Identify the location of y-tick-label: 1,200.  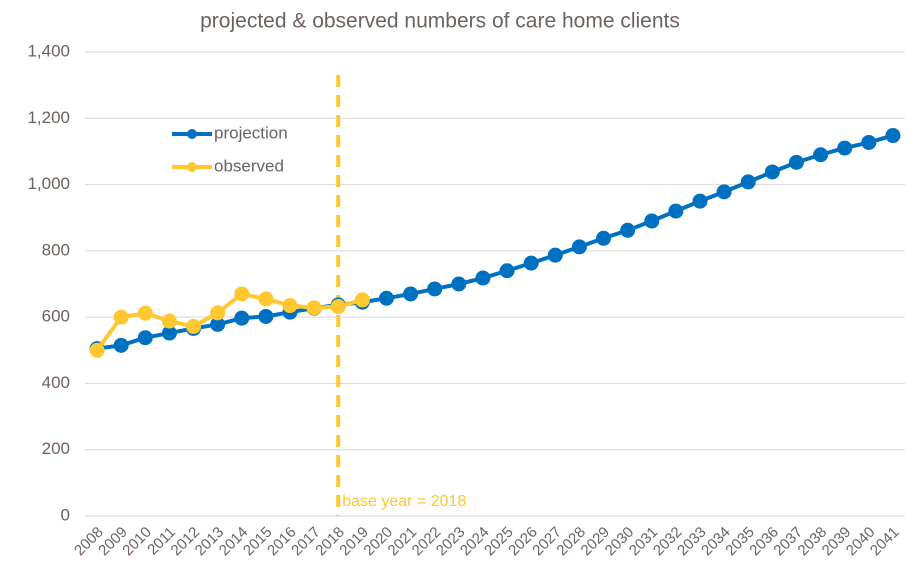
(48, 117).